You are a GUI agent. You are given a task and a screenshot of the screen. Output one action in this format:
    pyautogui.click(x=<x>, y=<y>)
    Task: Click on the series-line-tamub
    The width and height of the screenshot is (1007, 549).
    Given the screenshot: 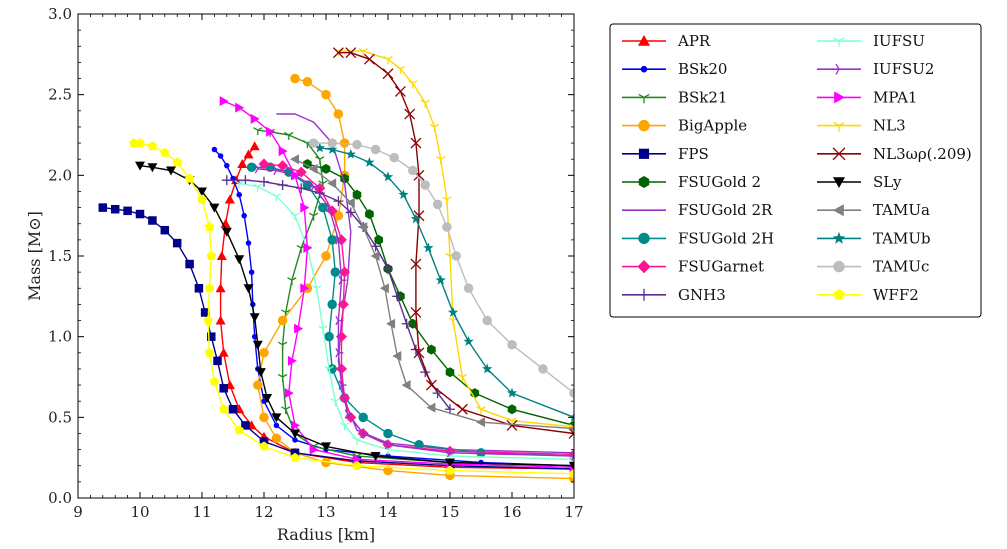 What is the action you would take?
    pyautogui.click(x=446, y=282)
    